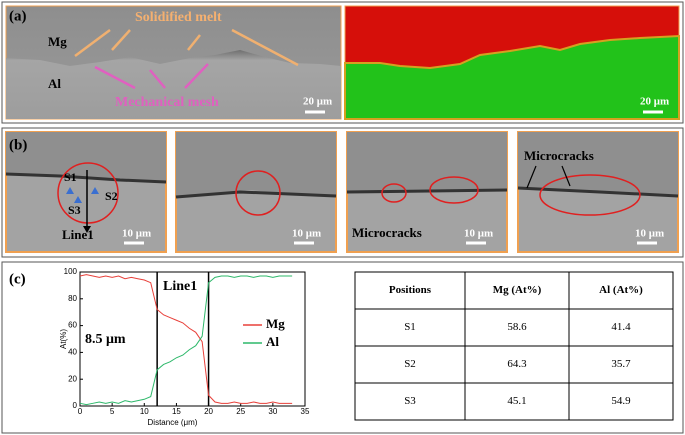 The height and width of the screenshot is (435, 685). What do you see at coordinates (305, 411) in the screenshot?
I see `x-tick-label: 35` at bounding box center [305, 411].